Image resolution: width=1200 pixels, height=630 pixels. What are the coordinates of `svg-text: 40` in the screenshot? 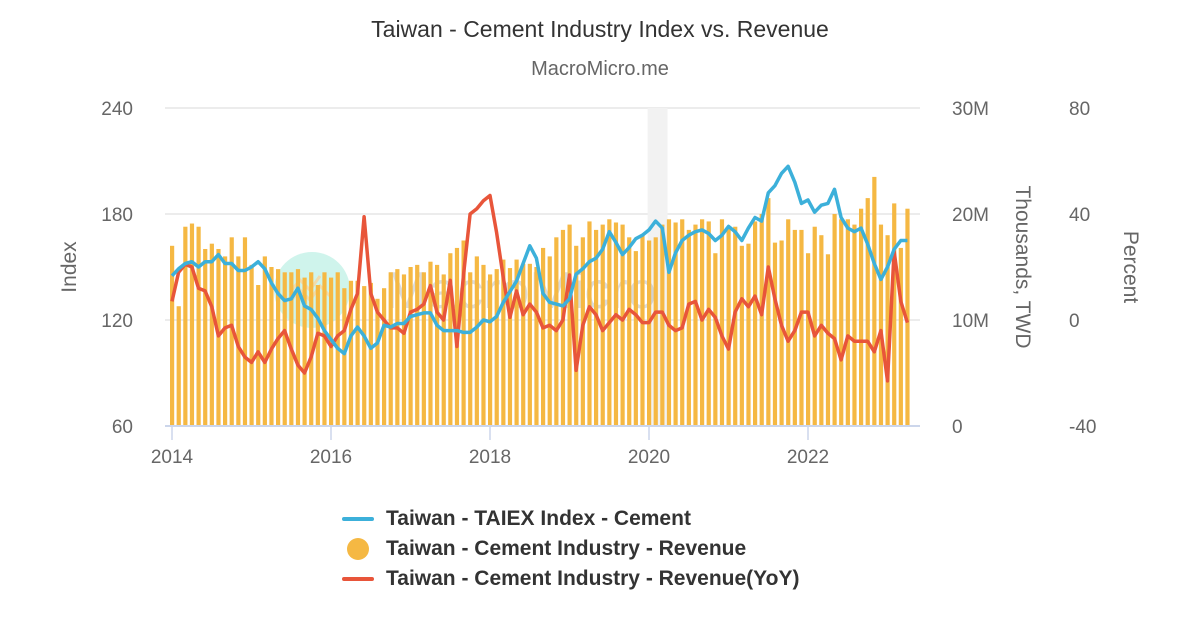 It's located at (1079, 215).